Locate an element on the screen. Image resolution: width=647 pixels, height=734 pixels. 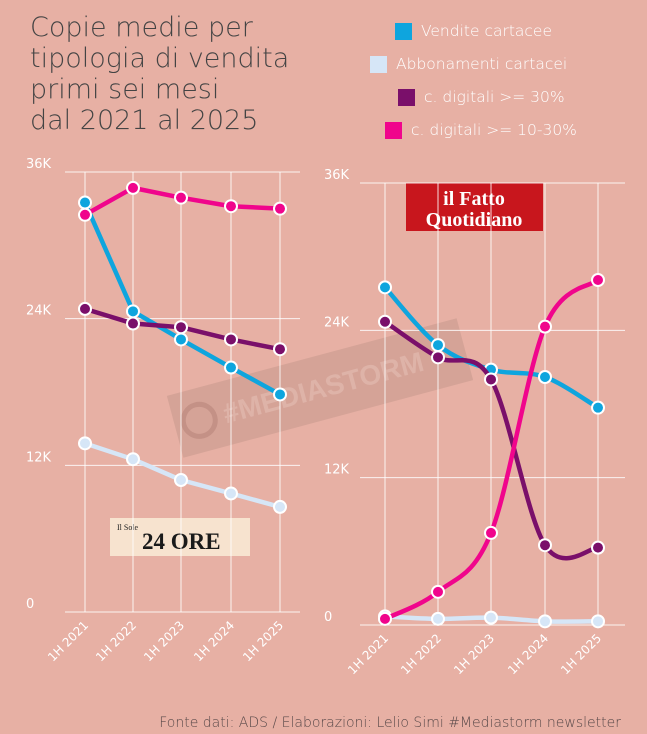
fatto-quotidiano-logo: il Fatto Quotidiano is located at coordinates (474, 207).